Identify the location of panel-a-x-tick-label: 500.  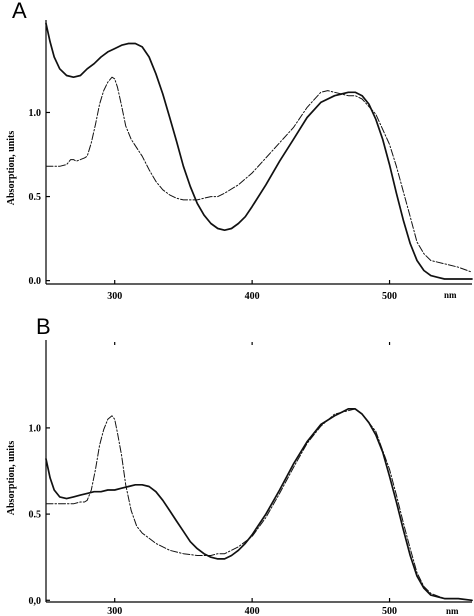
(389, 296).